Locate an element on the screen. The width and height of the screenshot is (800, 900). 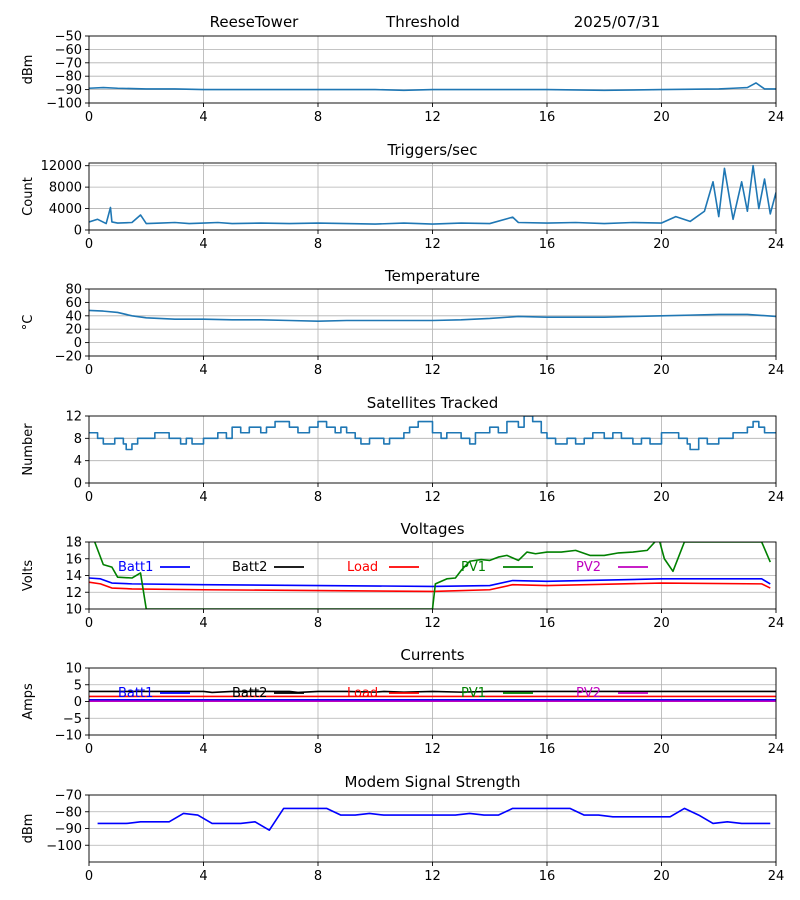
modem-xtick-label: 16 is located at coordinates (547, 876).